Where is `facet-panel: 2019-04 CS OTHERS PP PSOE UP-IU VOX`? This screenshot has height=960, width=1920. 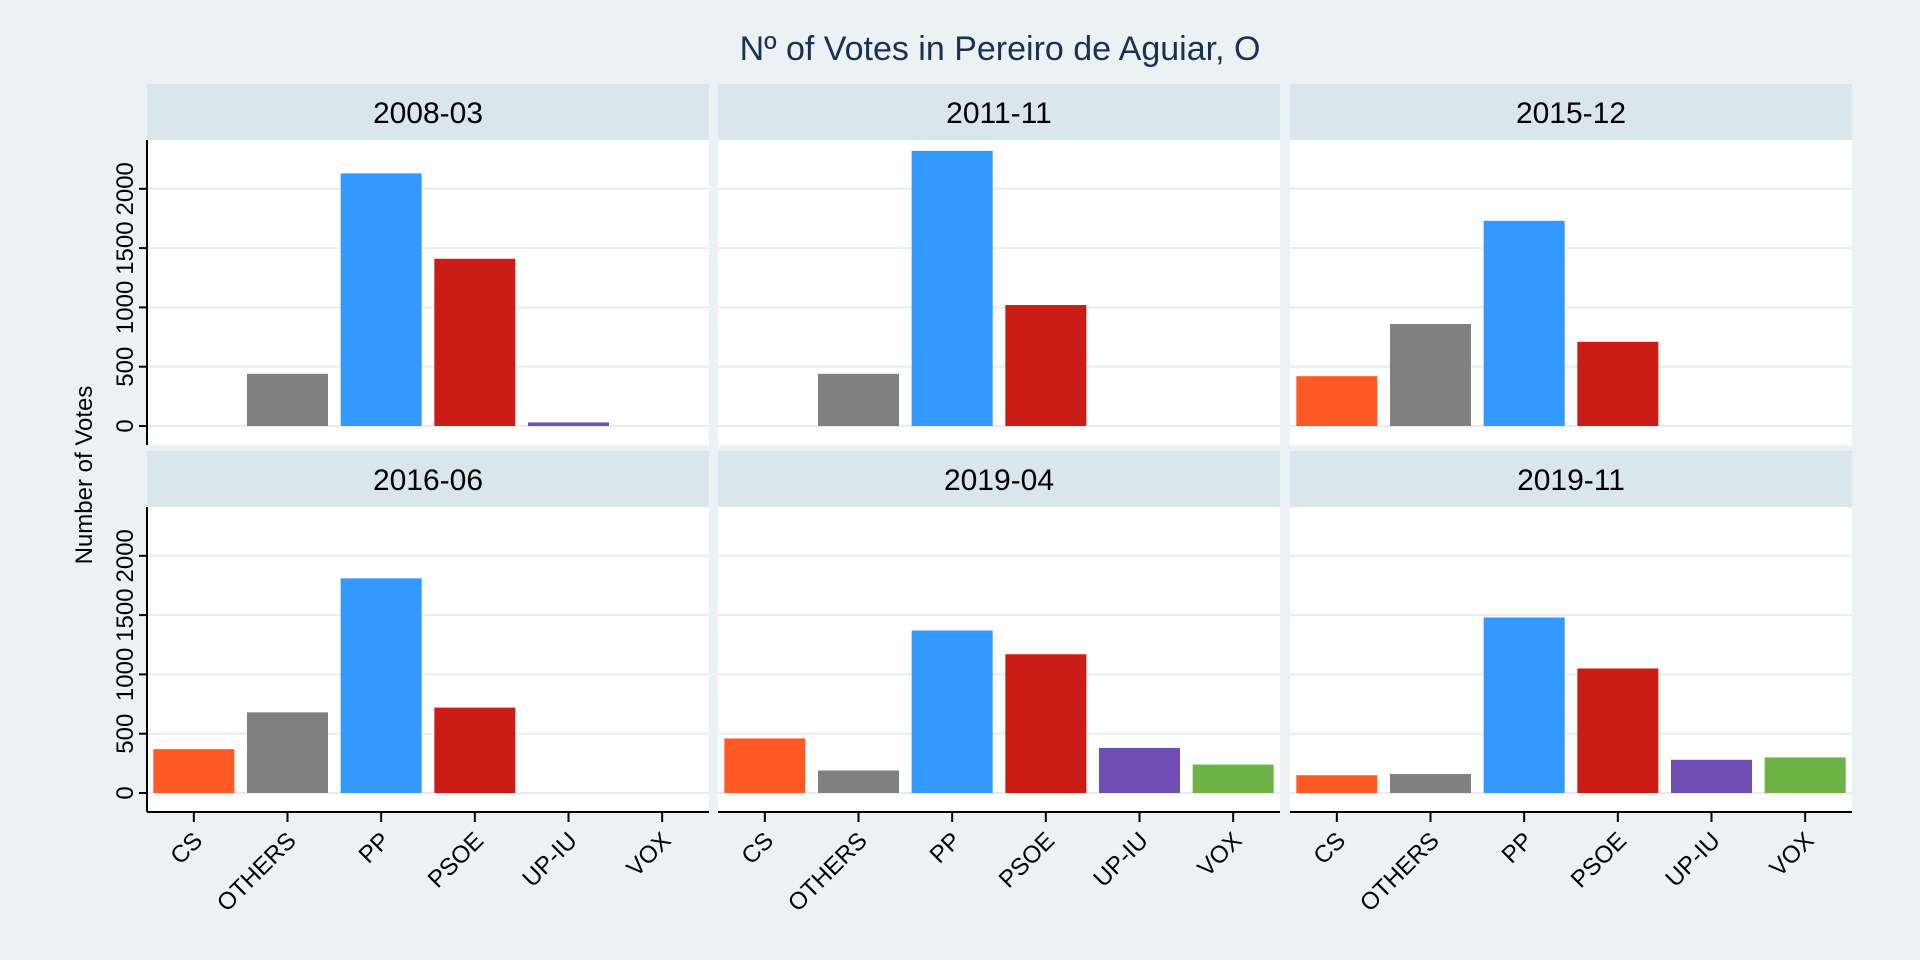 facet-panel: 2019-04 CS OTHERS PP PSOE UP-IU VOX is located at coordinates (999, 684).